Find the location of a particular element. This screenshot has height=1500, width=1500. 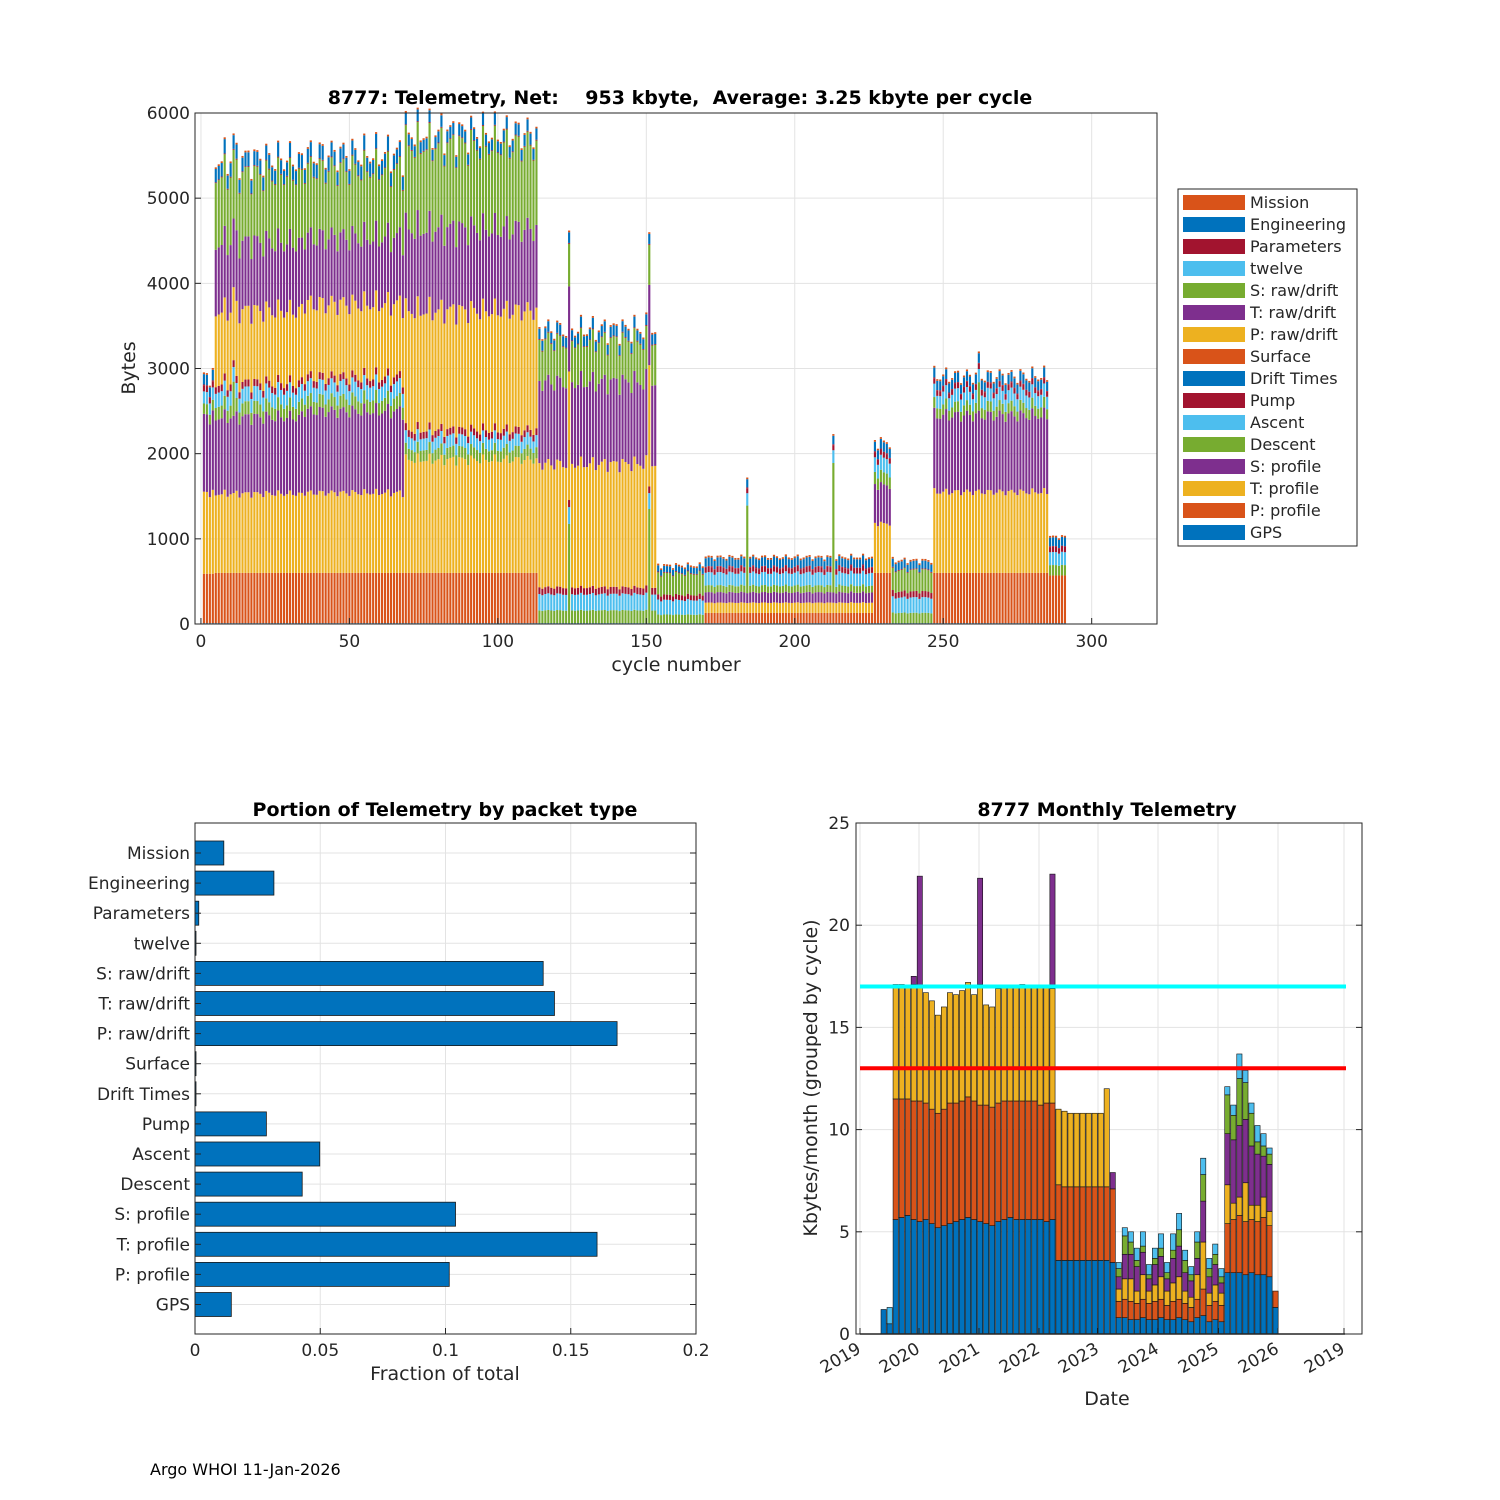

br-y-tick-label: 10 is located at coordinates (839, 1131).